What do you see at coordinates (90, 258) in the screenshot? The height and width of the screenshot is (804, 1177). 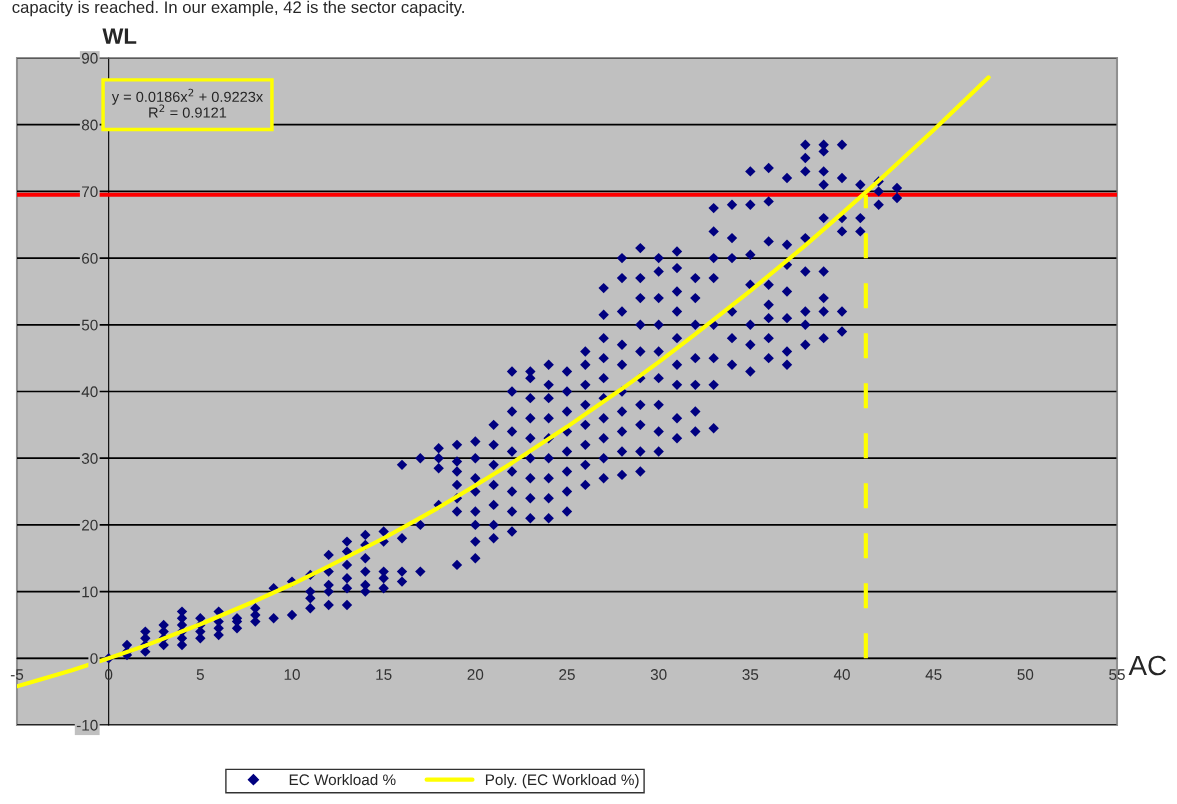 I see `y-tick-label: 60` at bounding box center [90, 258].